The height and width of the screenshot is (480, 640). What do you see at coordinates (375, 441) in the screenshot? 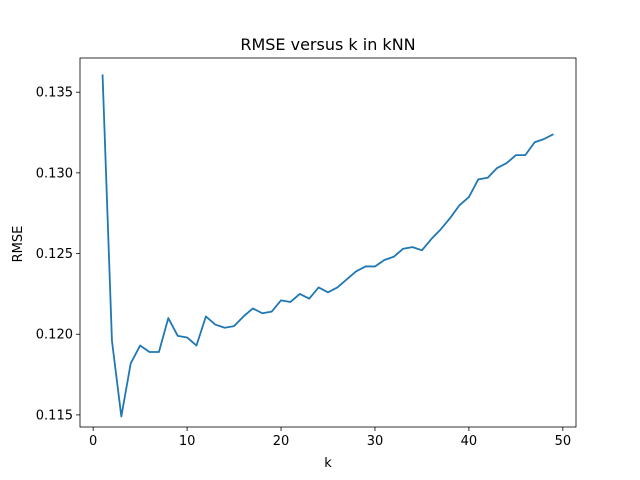
I see `x-tick-label: 30` at bounding box center [375, 441].